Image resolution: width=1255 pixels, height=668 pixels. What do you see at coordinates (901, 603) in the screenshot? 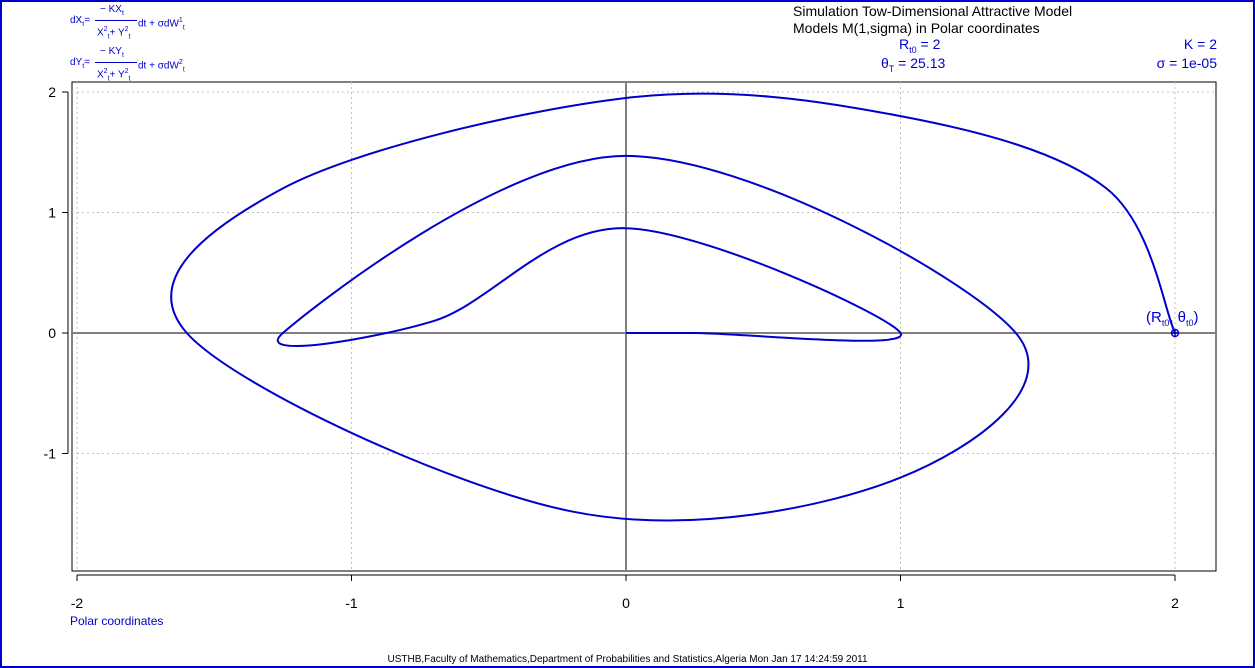
I see `x-tick-label: 1` at bounding box center [901, 603].